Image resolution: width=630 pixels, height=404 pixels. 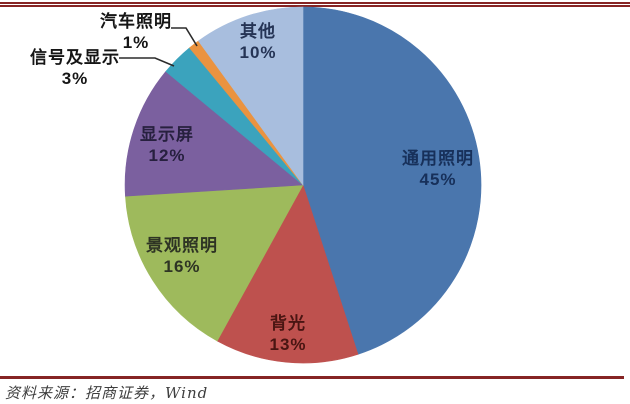 What do you see at coordinates (136, 21) in the screenshot?
I see `slice-category-label: 汽车照明` at bounding box center [136, 21].